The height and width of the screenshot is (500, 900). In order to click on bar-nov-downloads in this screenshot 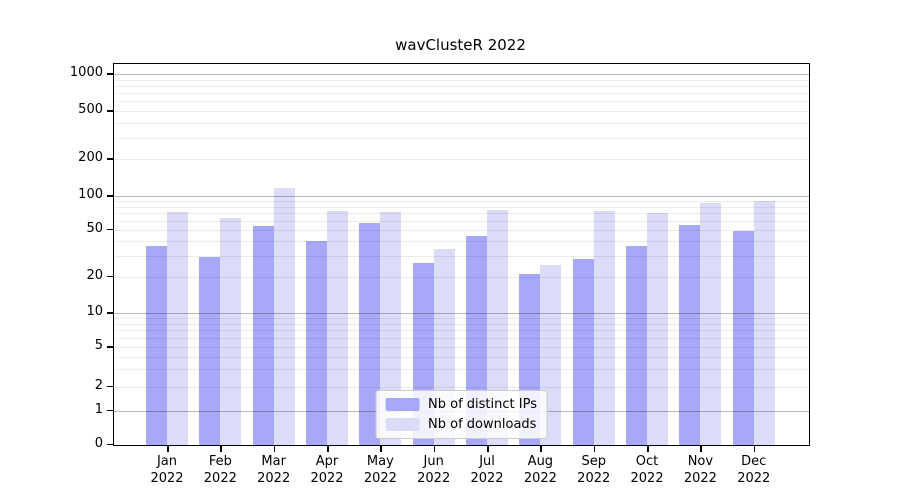, I will do `click(711, 323)`.